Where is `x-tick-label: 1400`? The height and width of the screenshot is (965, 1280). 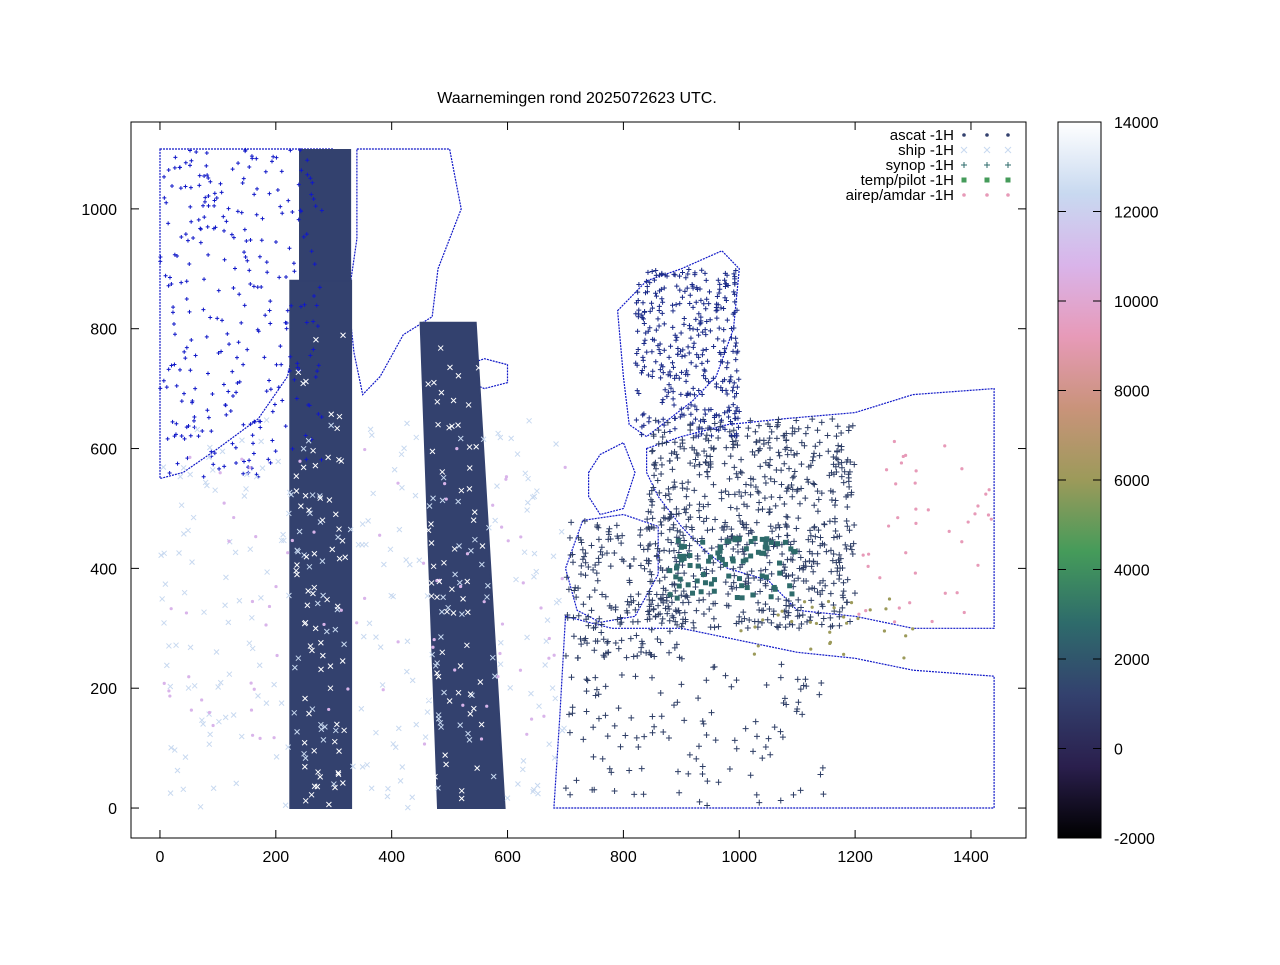
x-tick-label: 1400 is located at coordinates (971, 857).